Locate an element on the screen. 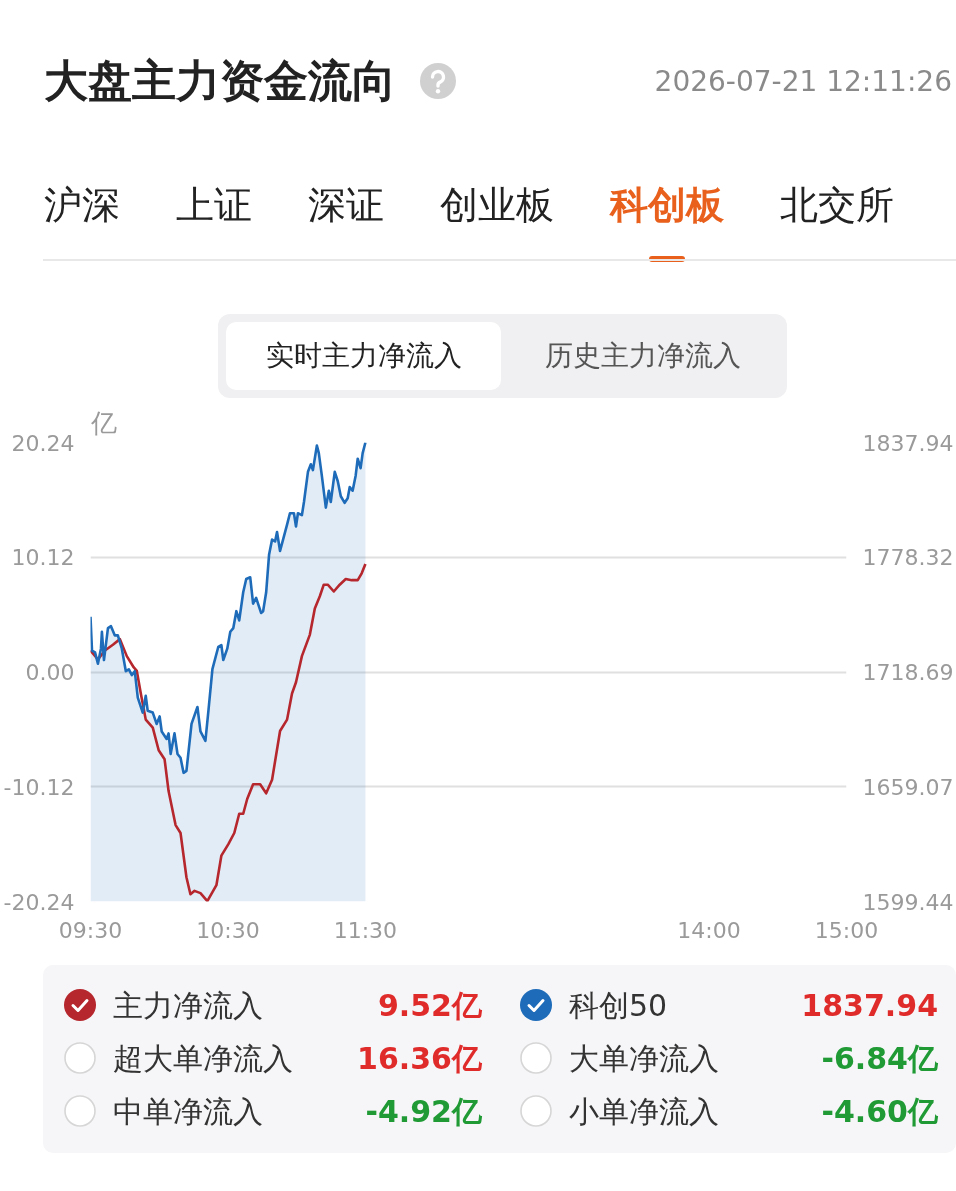  text: 实时主力净流入 is located at coordinates (363, 356).